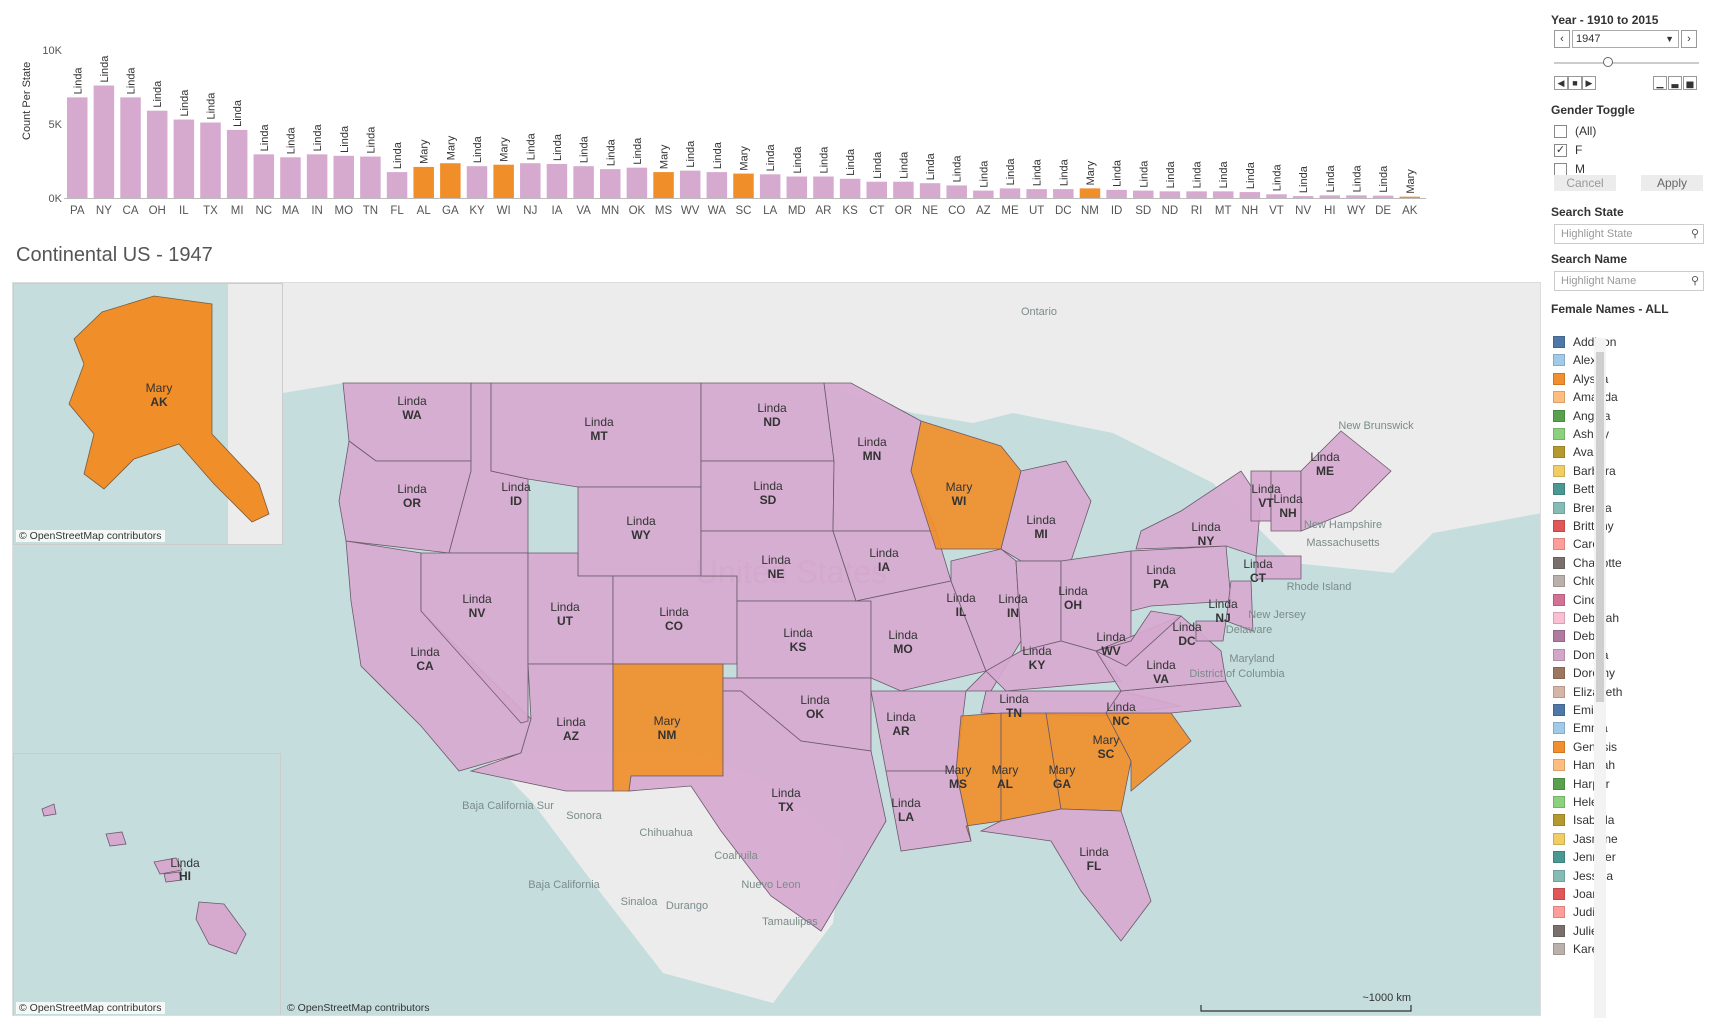 The width and height of the screenshot is (1709, 1024). What do you see at coordinates (1585, 397) in the screenshot?
I see `legend-item: Amanda` at bounding box center [1585, 397].